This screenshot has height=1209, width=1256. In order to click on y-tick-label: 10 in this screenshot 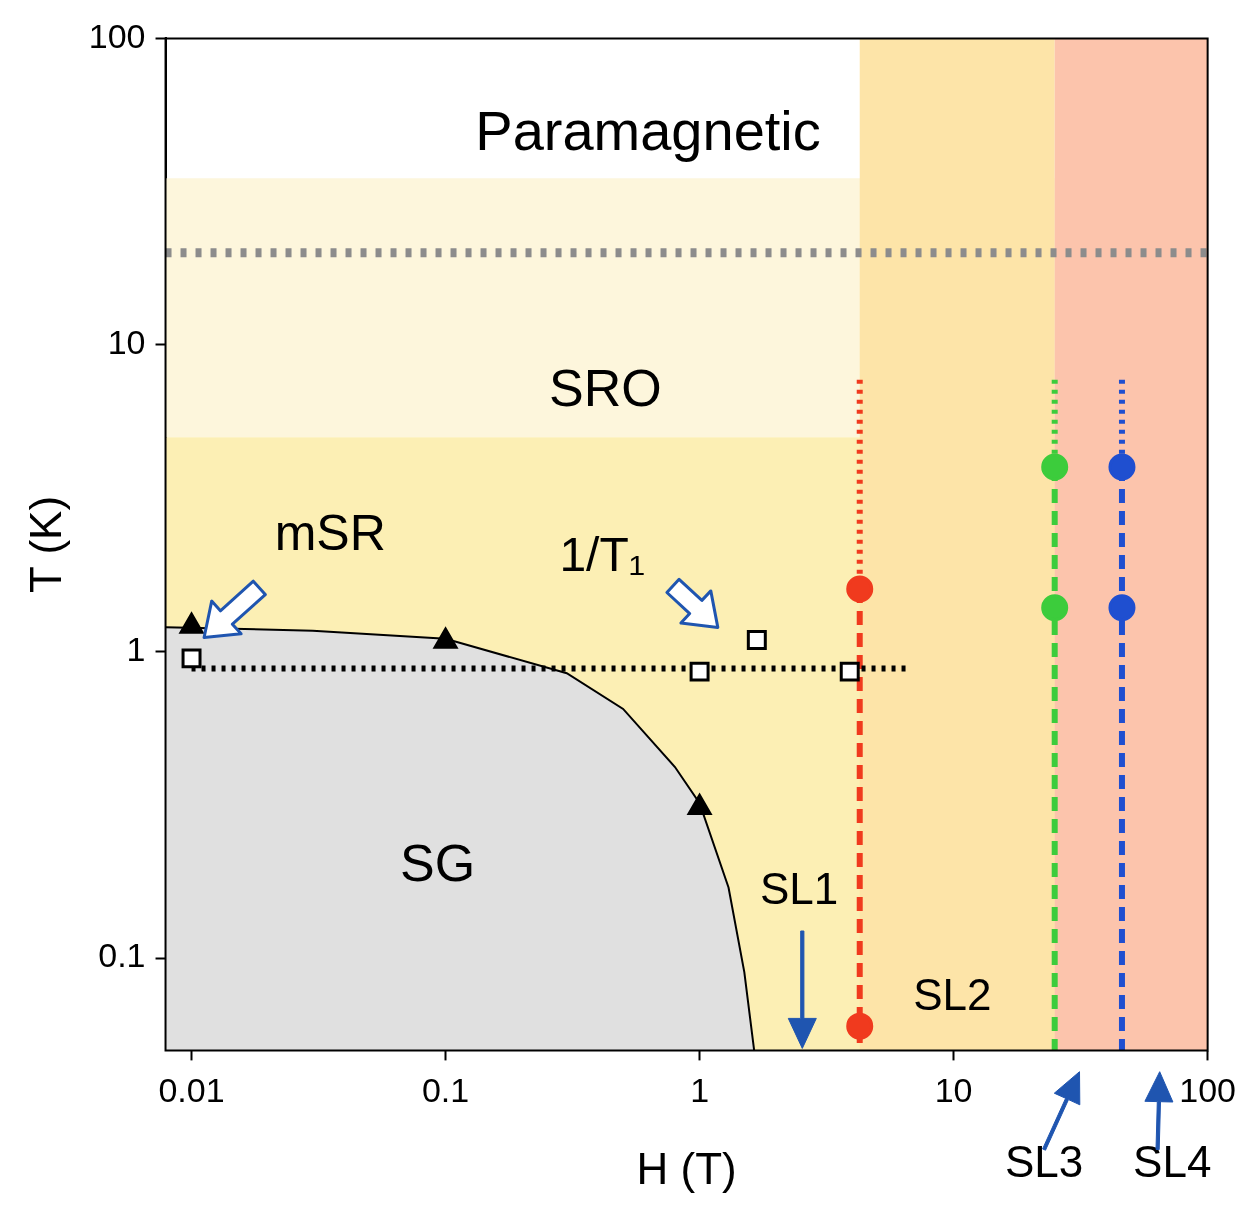, I will do `click(126, 342)`.